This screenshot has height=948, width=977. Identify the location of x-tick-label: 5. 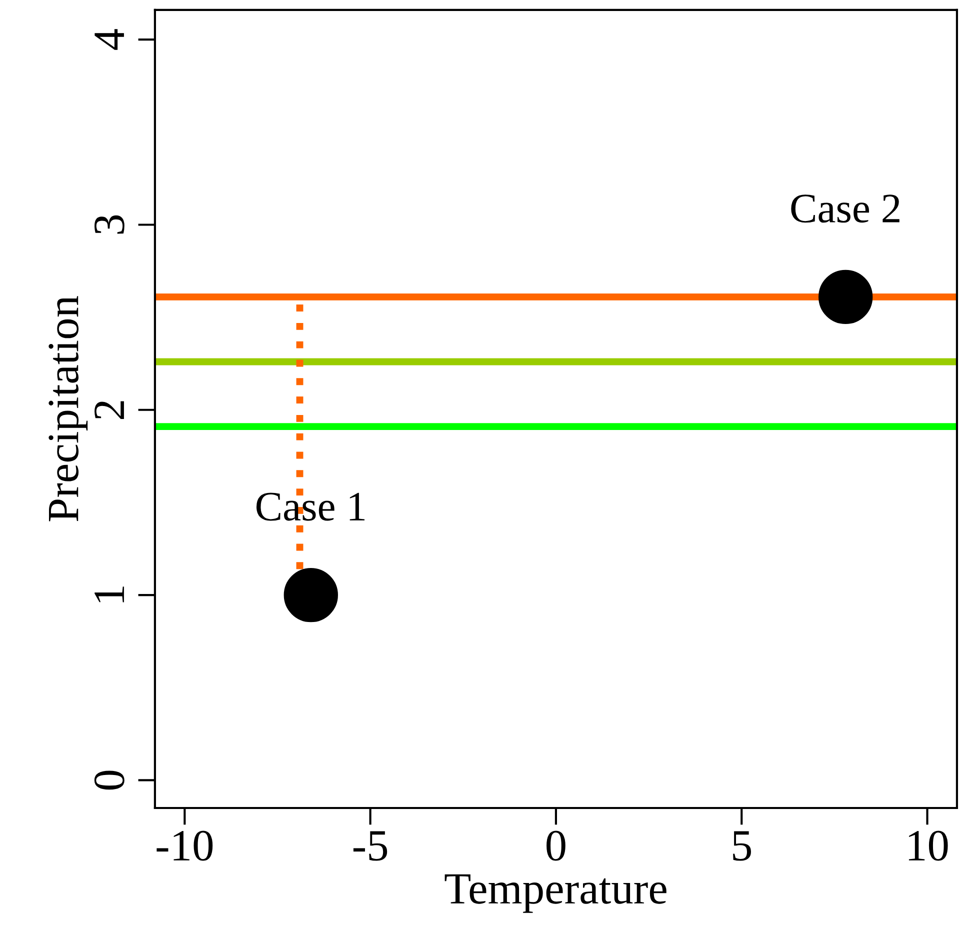
(742, 846).